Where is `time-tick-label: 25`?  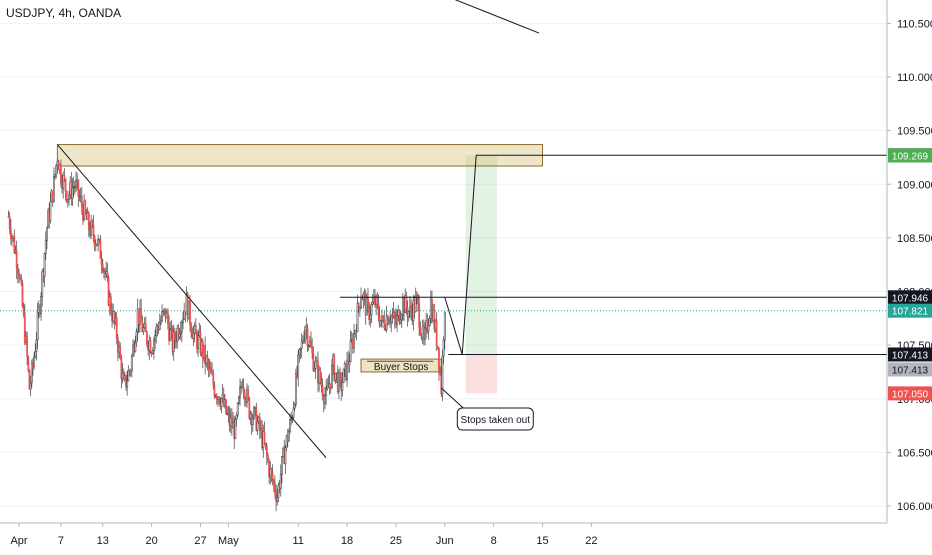 time-tick-label: 25 is located at coordinates (396, 541).